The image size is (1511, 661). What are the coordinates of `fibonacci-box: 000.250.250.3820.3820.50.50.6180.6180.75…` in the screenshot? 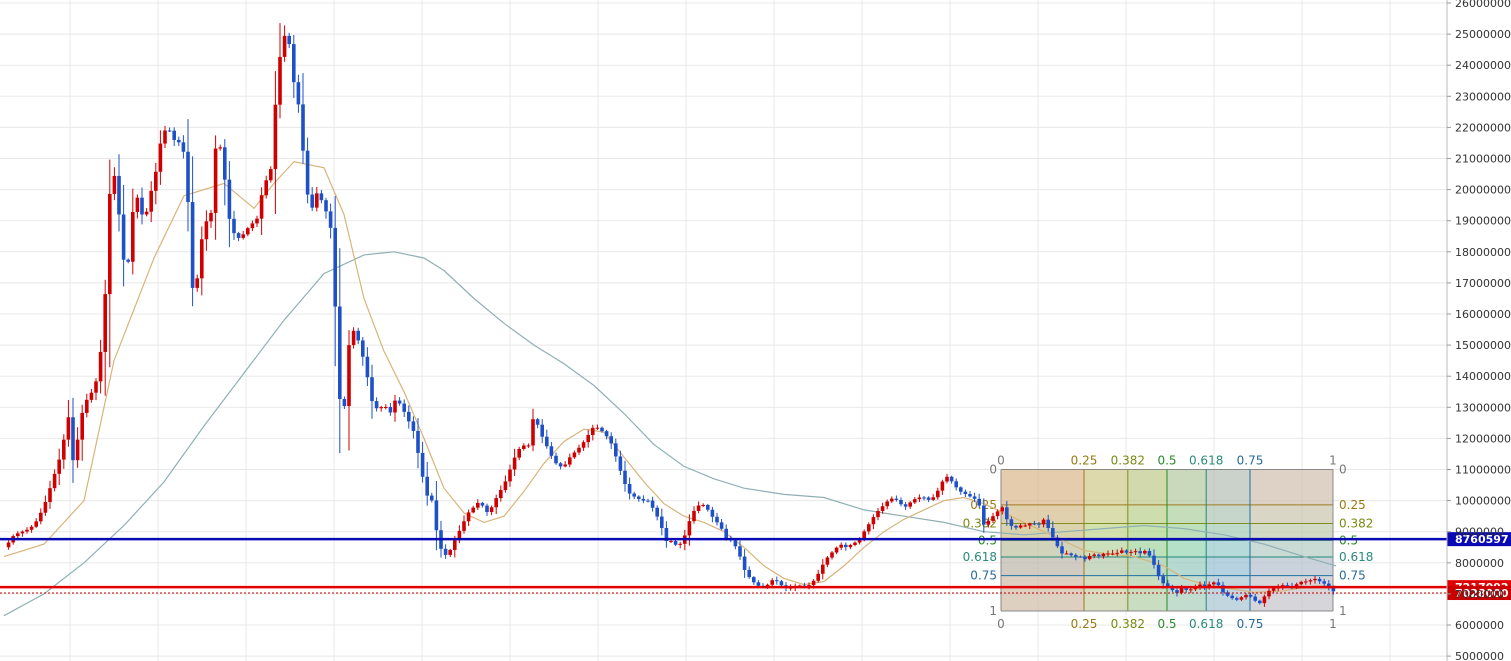 It's located at (1168, 543).